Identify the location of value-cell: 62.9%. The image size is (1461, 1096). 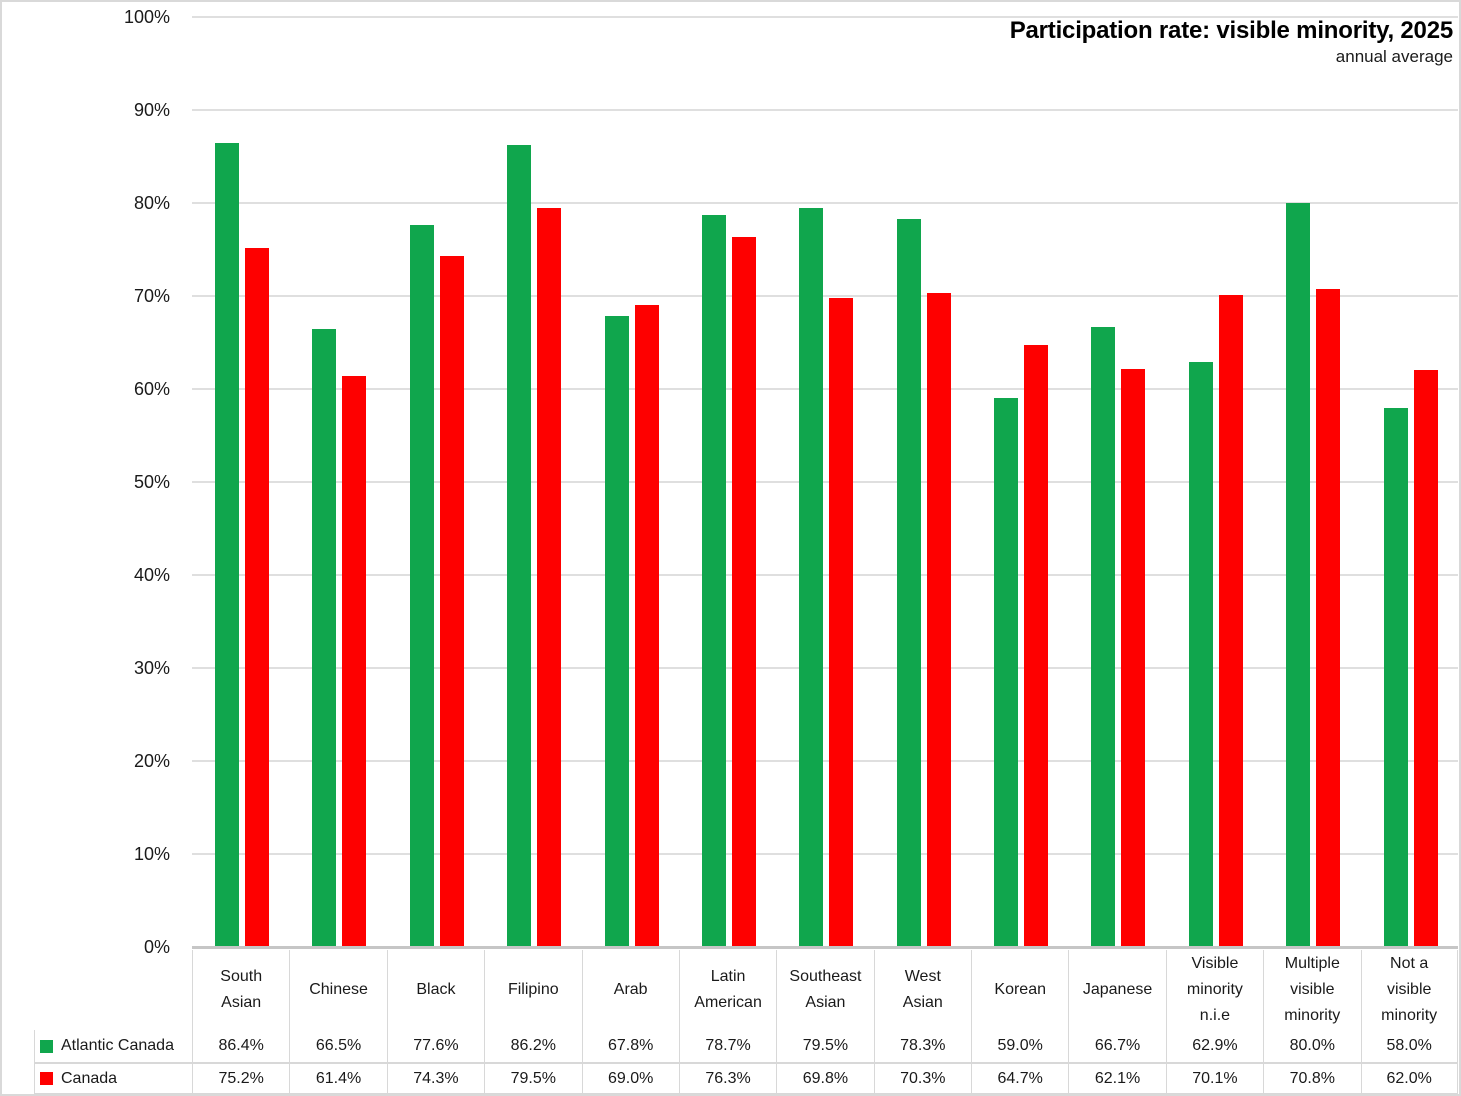
(1214, 1046).